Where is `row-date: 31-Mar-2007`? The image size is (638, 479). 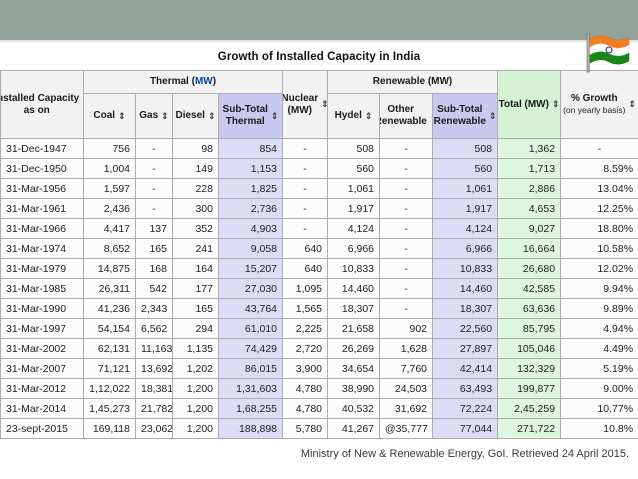 row-date: 31-Mar-2007 is located at coordinates (42, 368).